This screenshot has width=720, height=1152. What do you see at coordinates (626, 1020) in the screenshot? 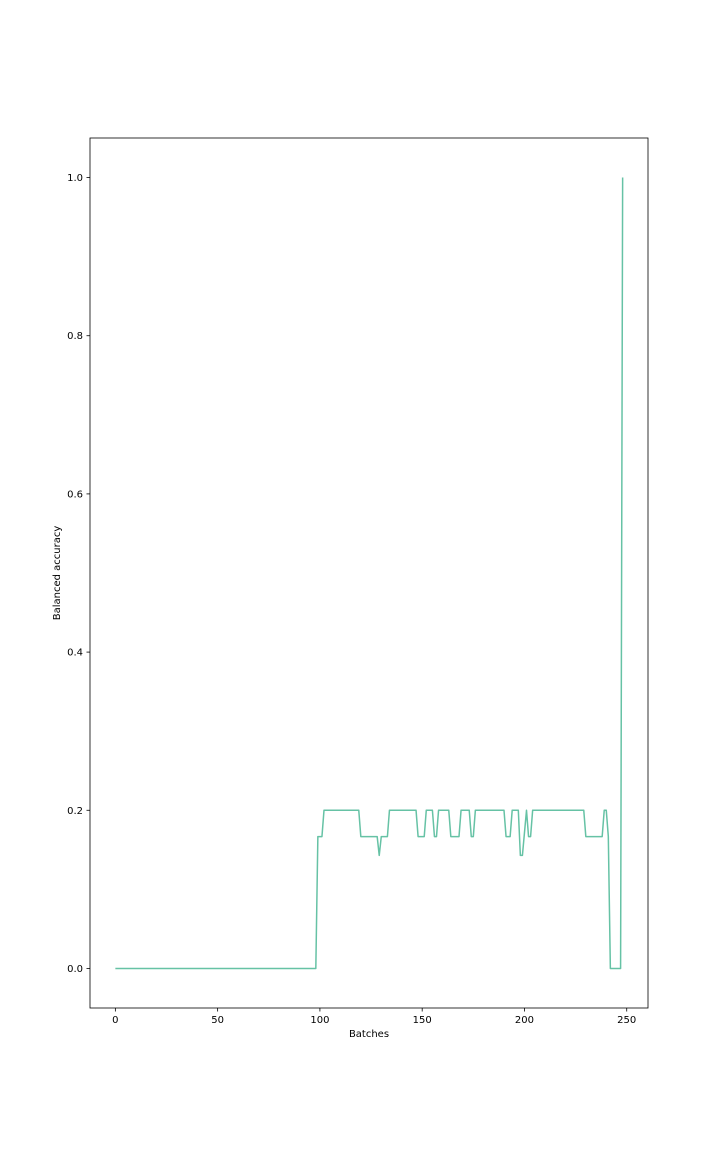
I see `x-tick-label: 250` at bounding box center [626, 1020].